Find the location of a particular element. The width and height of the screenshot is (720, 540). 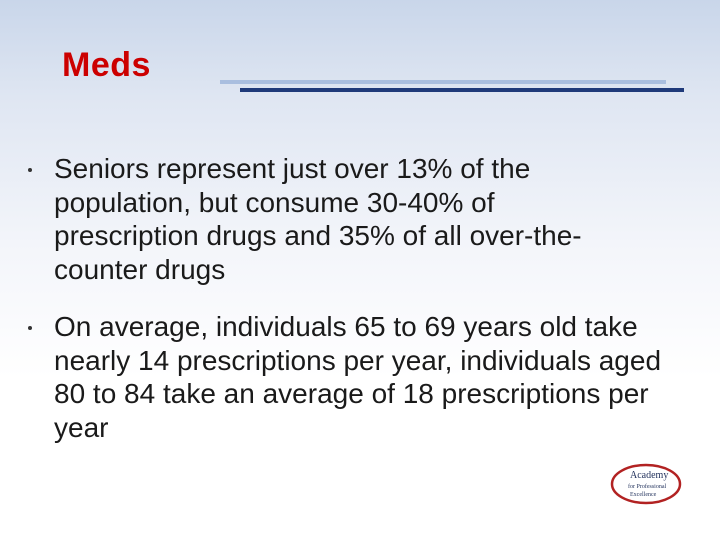

title-rule-light is located at coordinates (443, 82).